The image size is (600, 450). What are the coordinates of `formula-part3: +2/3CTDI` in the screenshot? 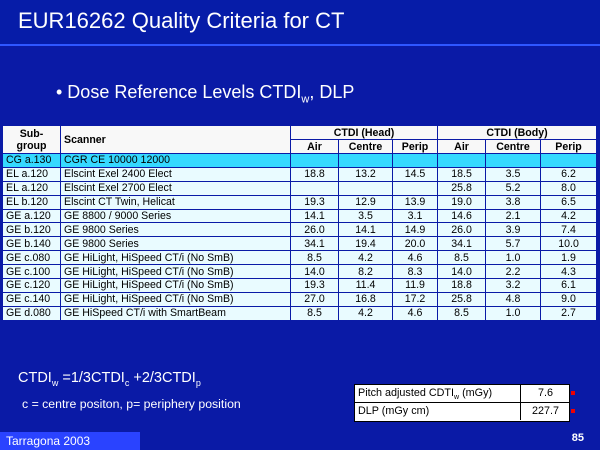 It's located at (162, 378).